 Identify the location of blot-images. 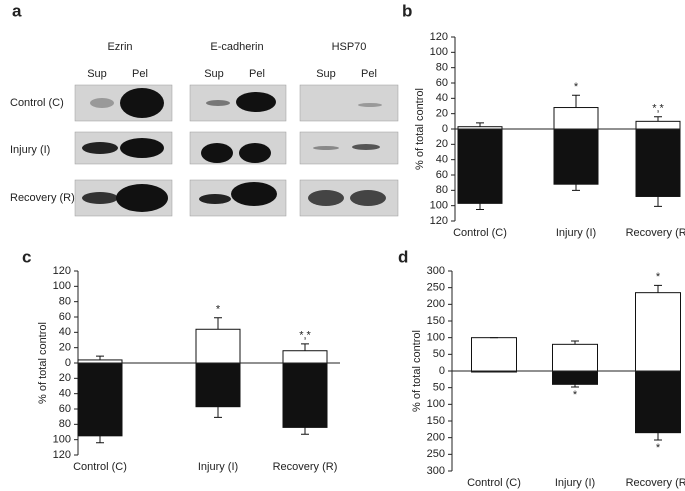
(236, 150).